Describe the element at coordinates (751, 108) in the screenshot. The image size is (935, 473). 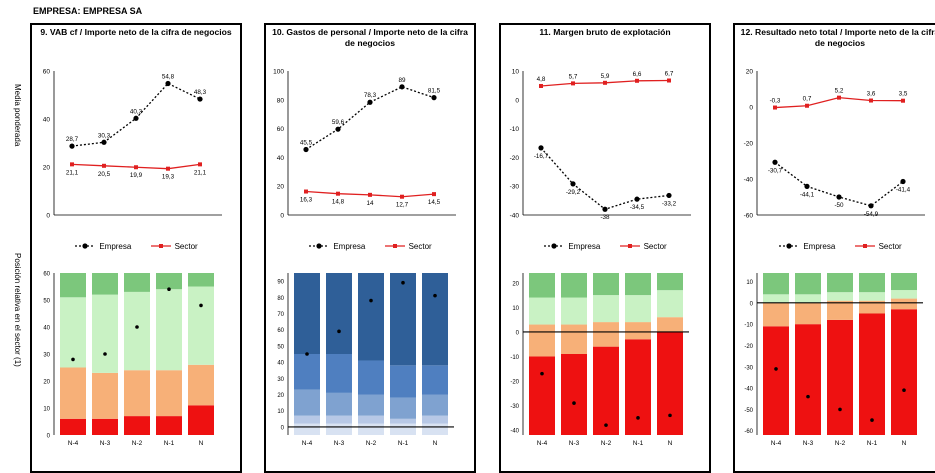
I see `line-y-tick: 0` at that location.